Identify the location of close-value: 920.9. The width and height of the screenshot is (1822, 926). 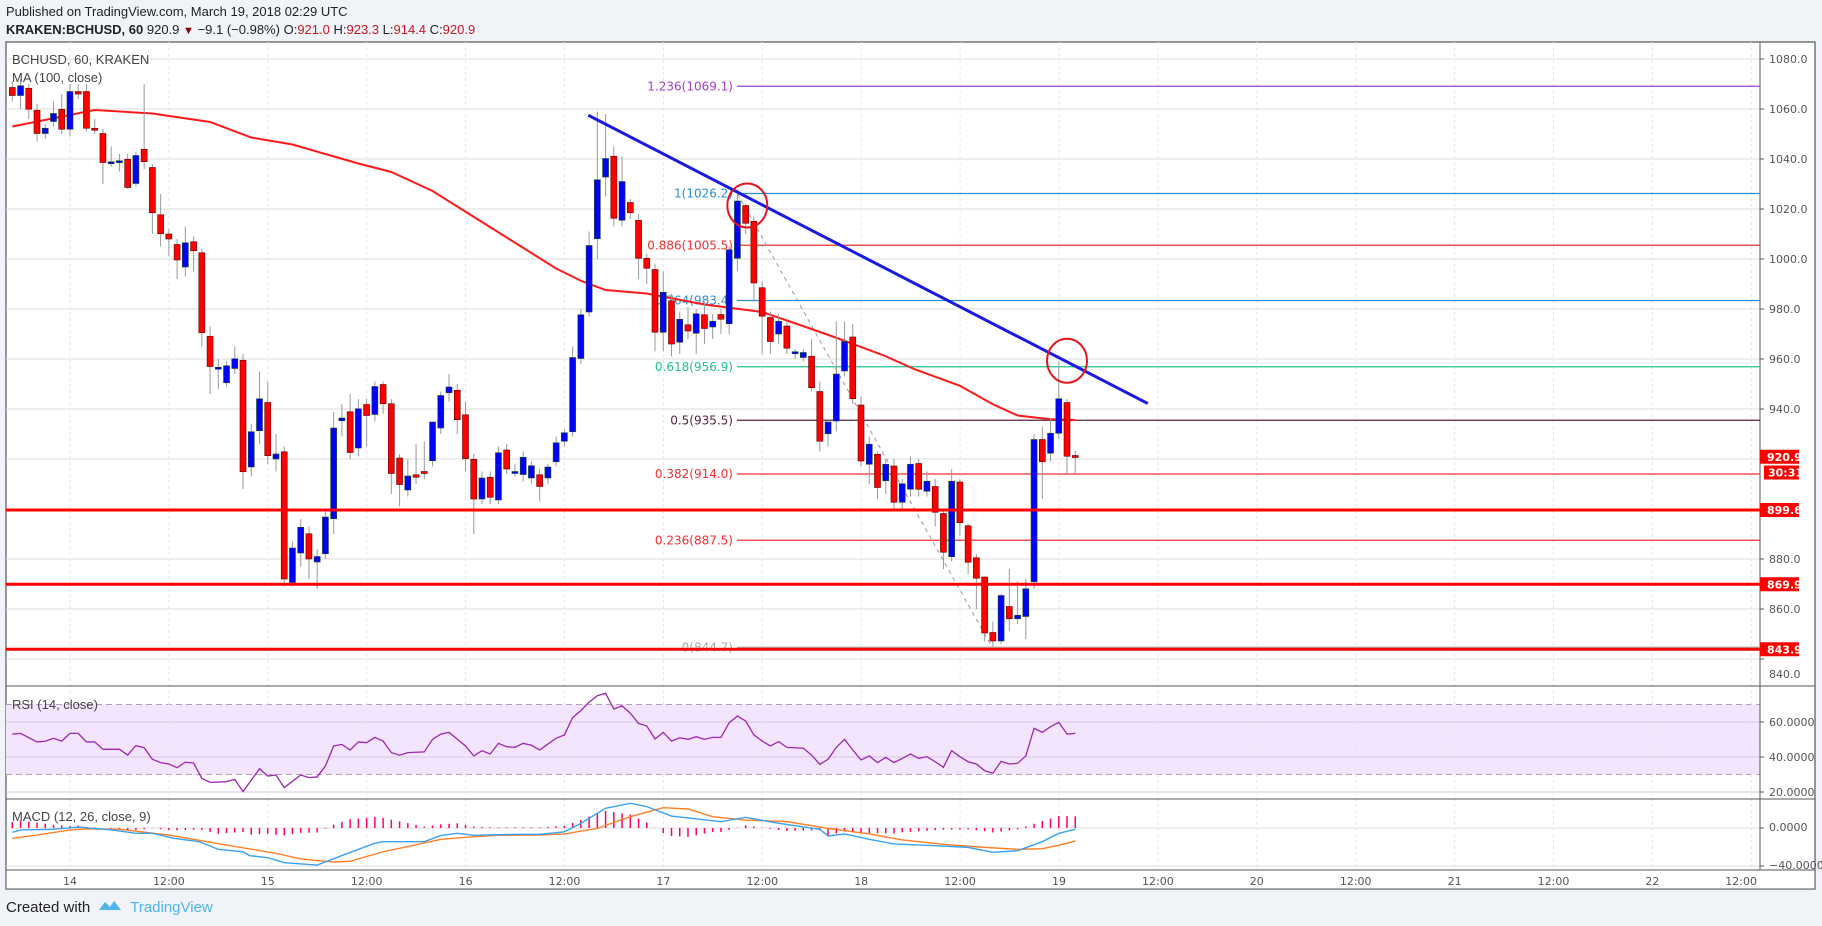
(459, 29).